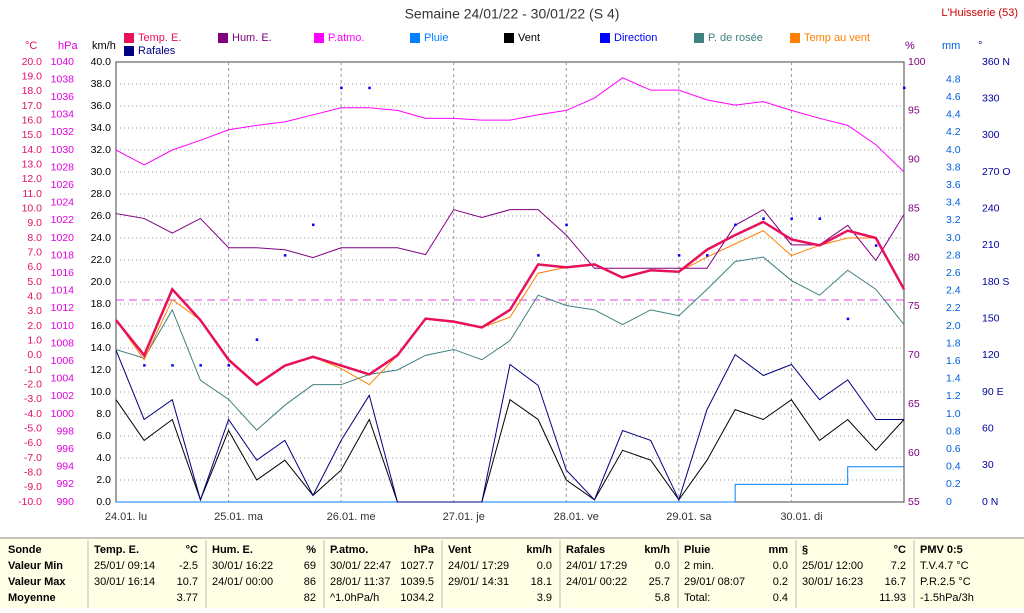  I want to click on table-cell: Valeur Max, so click(37, 582).